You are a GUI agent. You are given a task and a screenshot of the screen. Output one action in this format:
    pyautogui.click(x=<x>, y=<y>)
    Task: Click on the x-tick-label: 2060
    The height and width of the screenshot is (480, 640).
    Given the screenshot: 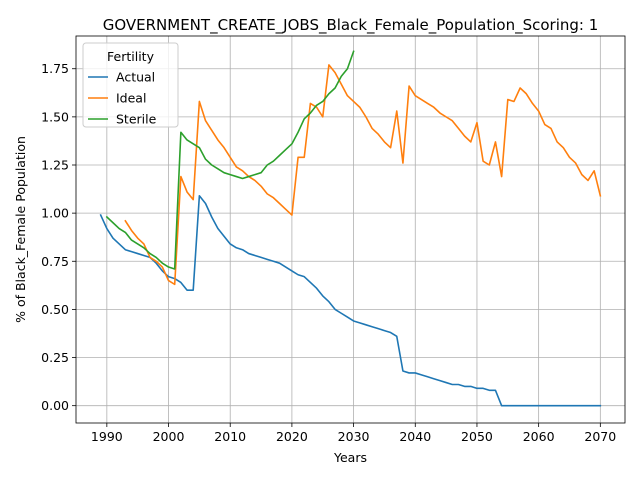 What is the action you would take?
    pyautogui.click(x=539, y=436)
    